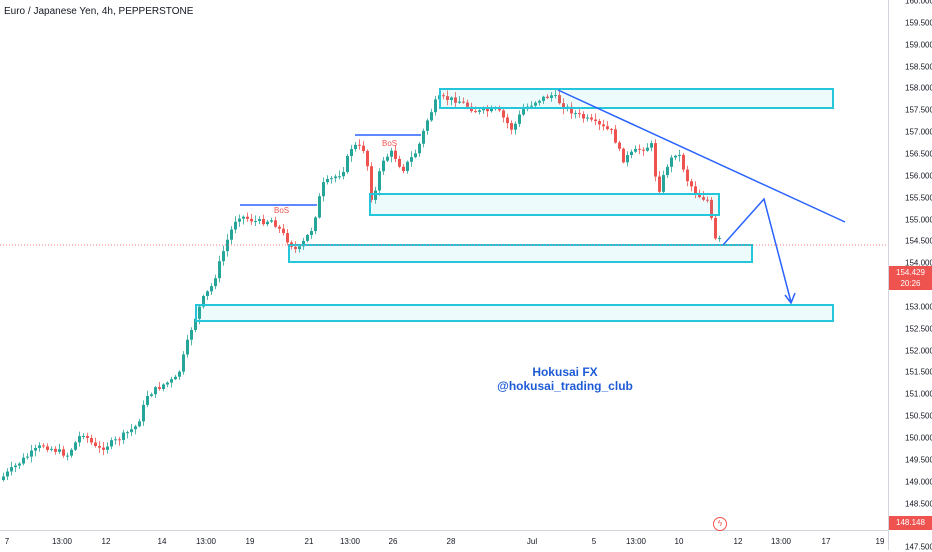 The image size is (932, 552). What do you see at coordinates (738, 541) in the screenshot?
I see `time-axis-label: 12` at bounding box center [738, 541].